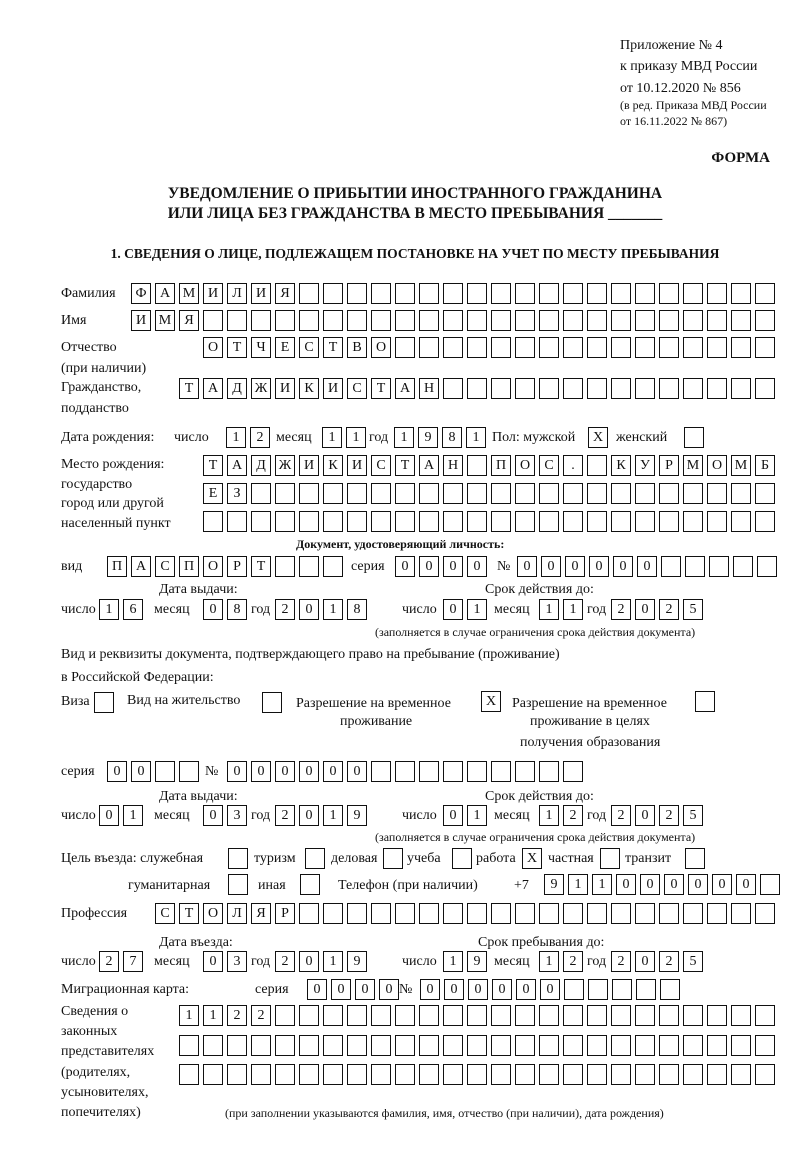  Describe the element at coordinates (645, 609) in the screenshot. I see `char-box-id-valid-year: 0` at that location.